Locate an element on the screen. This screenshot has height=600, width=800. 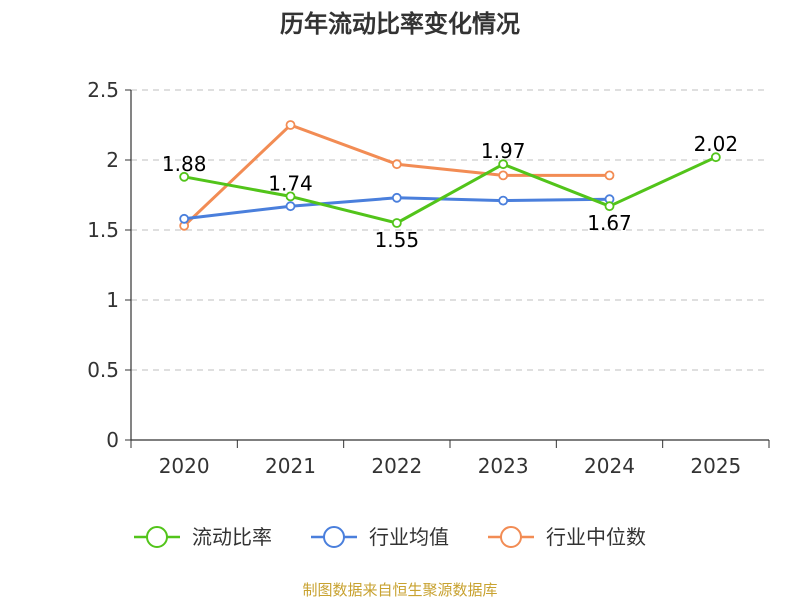
data-label: 1.97 is located at coordinates (503, 151).